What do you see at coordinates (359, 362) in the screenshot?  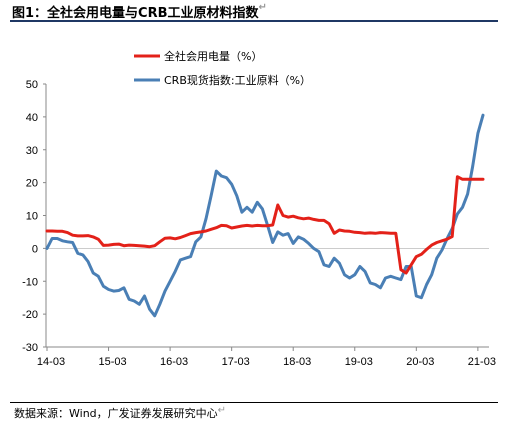 I see `x-tick-label: 19-03` at bounding box center [359, 362].